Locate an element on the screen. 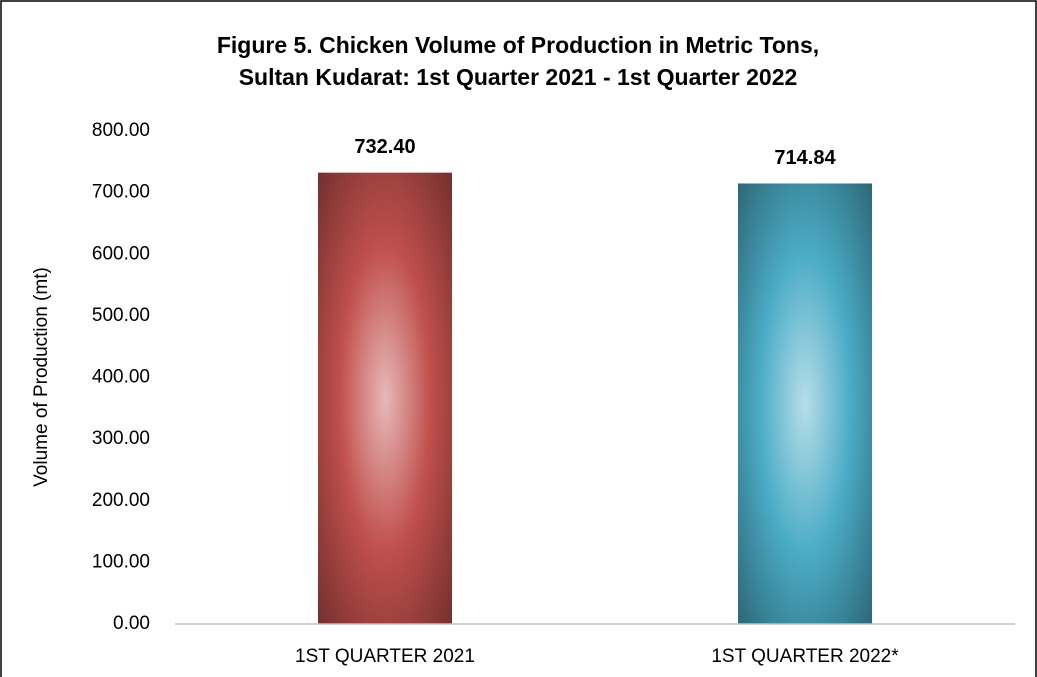  y-tick-label: 300.00 is located at coordinates (121, 438).